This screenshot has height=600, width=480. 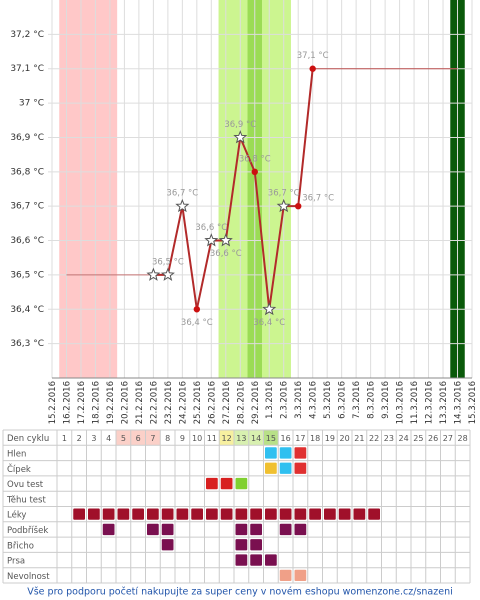 I want to click on day-number: 23, so click(x=389, y=438).